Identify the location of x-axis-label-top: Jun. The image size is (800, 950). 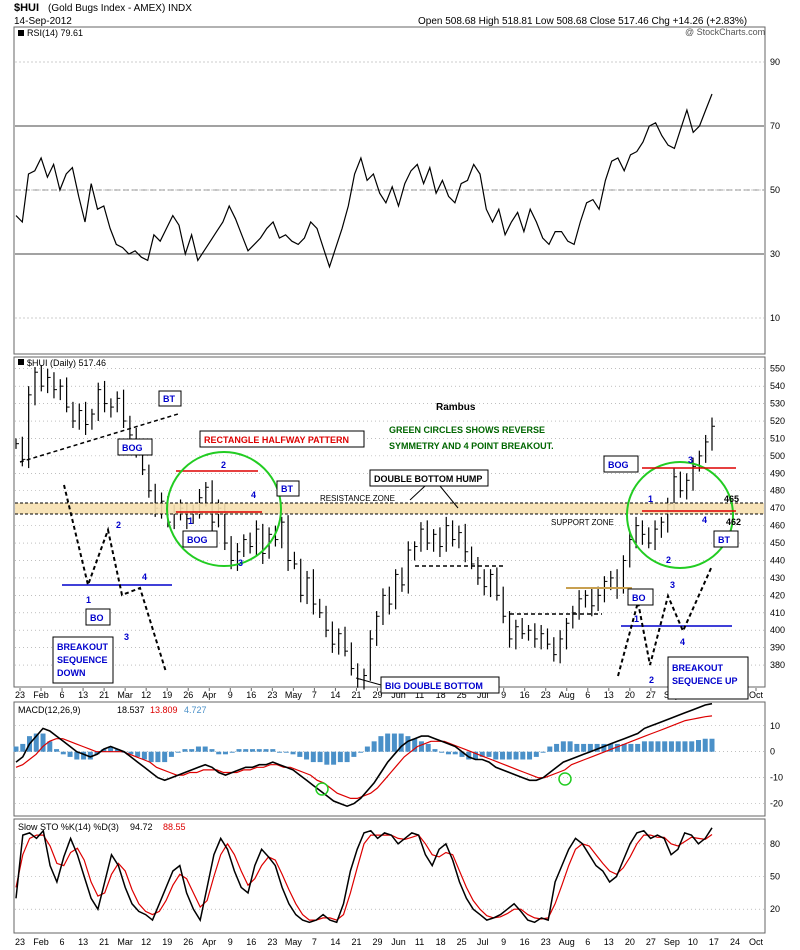
(398, 695).